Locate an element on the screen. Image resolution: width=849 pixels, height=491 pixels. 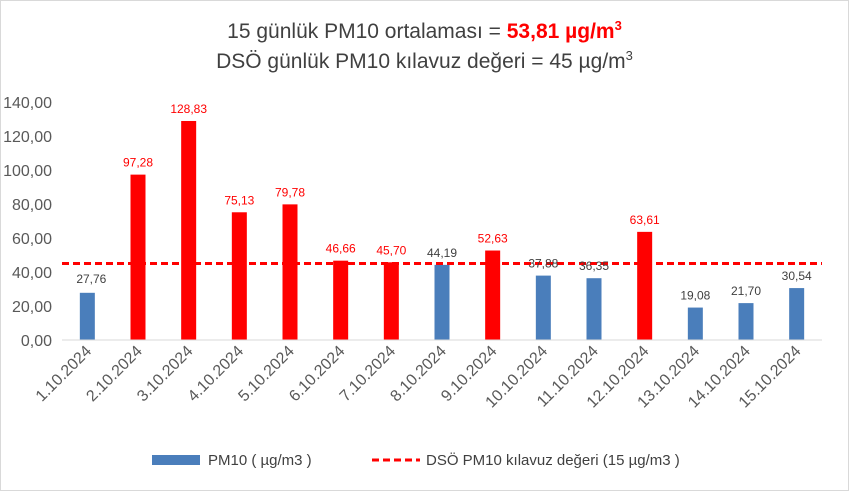
data-label-15.10.2024: 30,54 is located at coordinates (797, 276).